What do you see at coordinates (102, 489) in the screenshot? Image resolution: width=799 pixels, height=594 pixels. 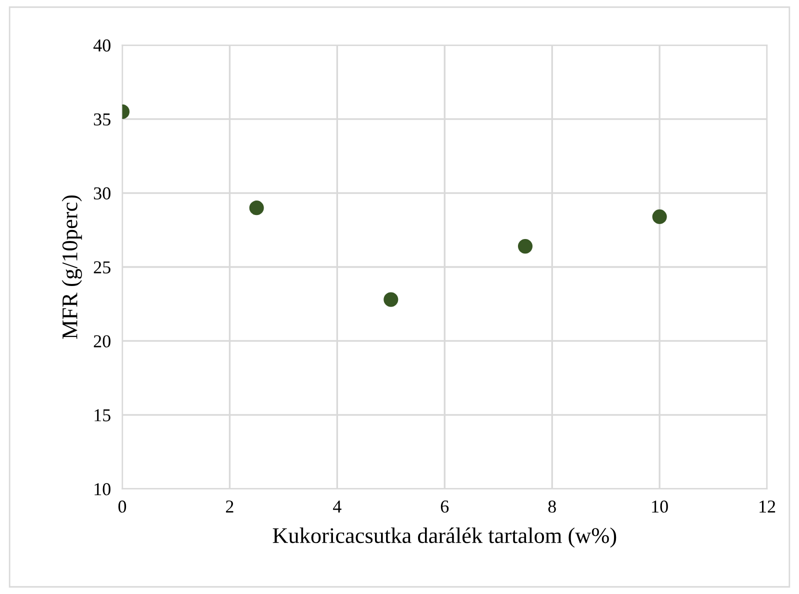 I see `y-tick-label: 10` at bounding box center [102, 489].